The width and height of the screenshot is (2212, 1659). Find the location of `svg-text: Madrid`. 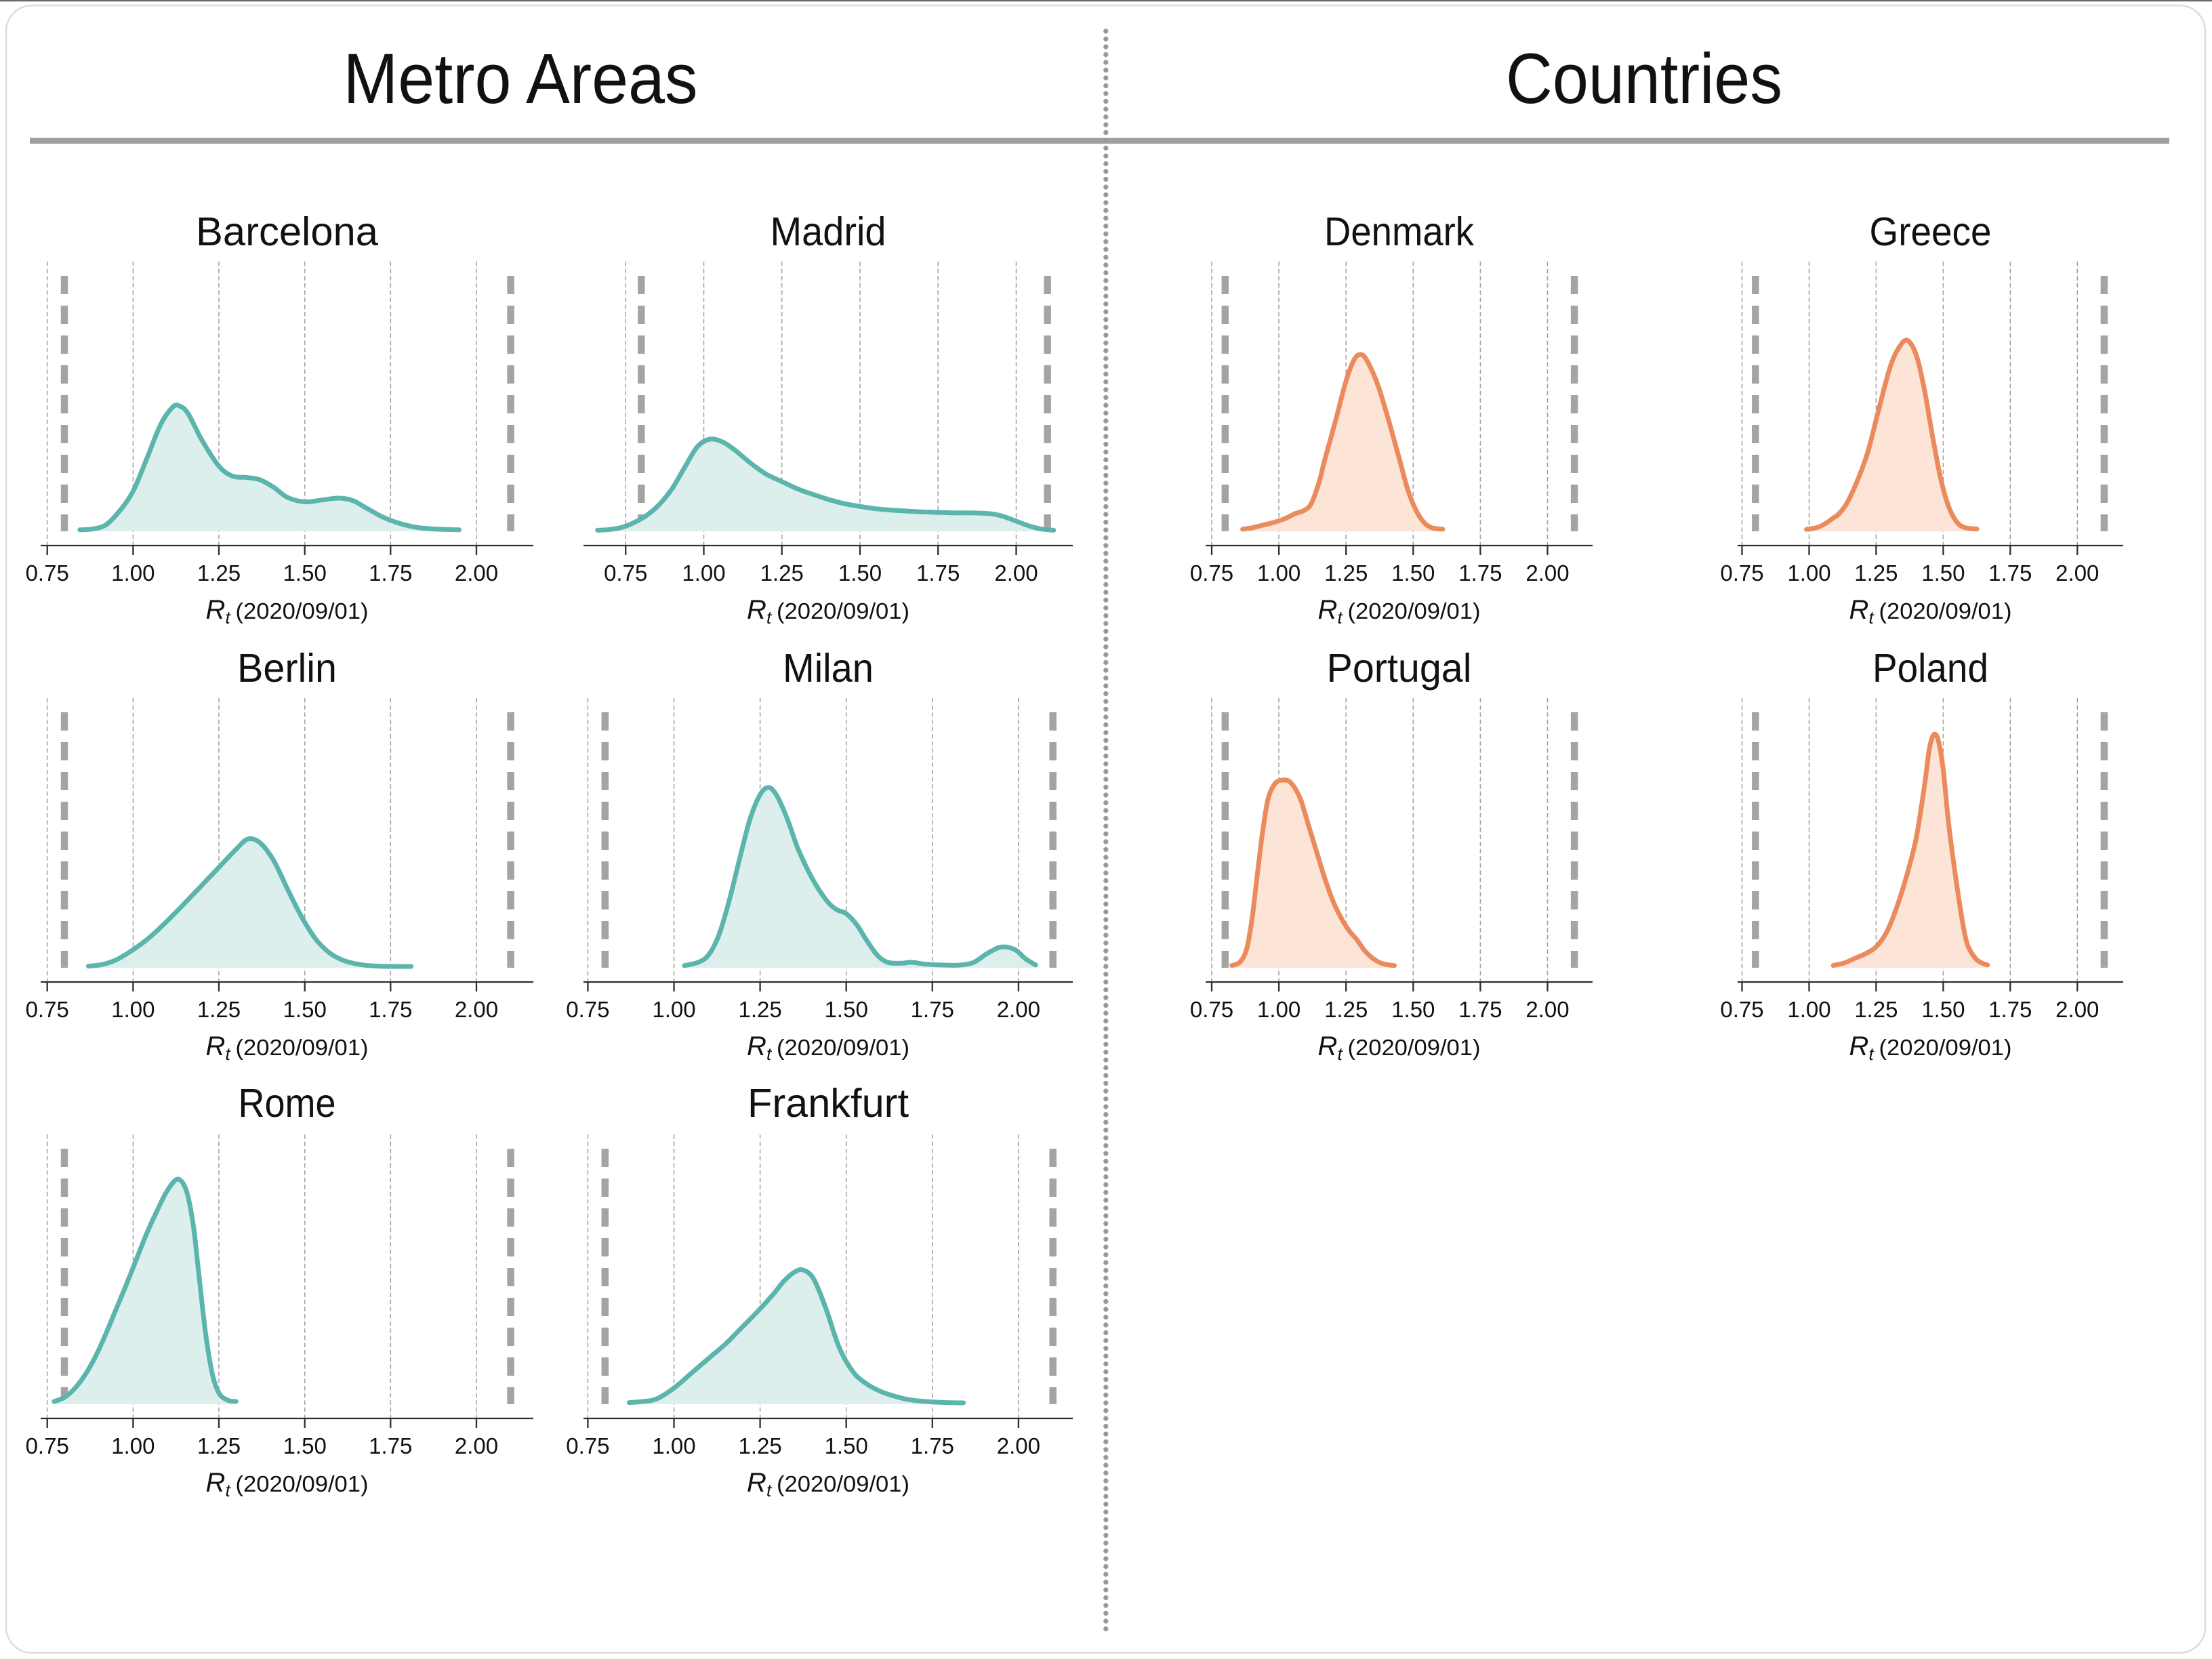

svg-text: Madrid is located at coordinates (828, 231).